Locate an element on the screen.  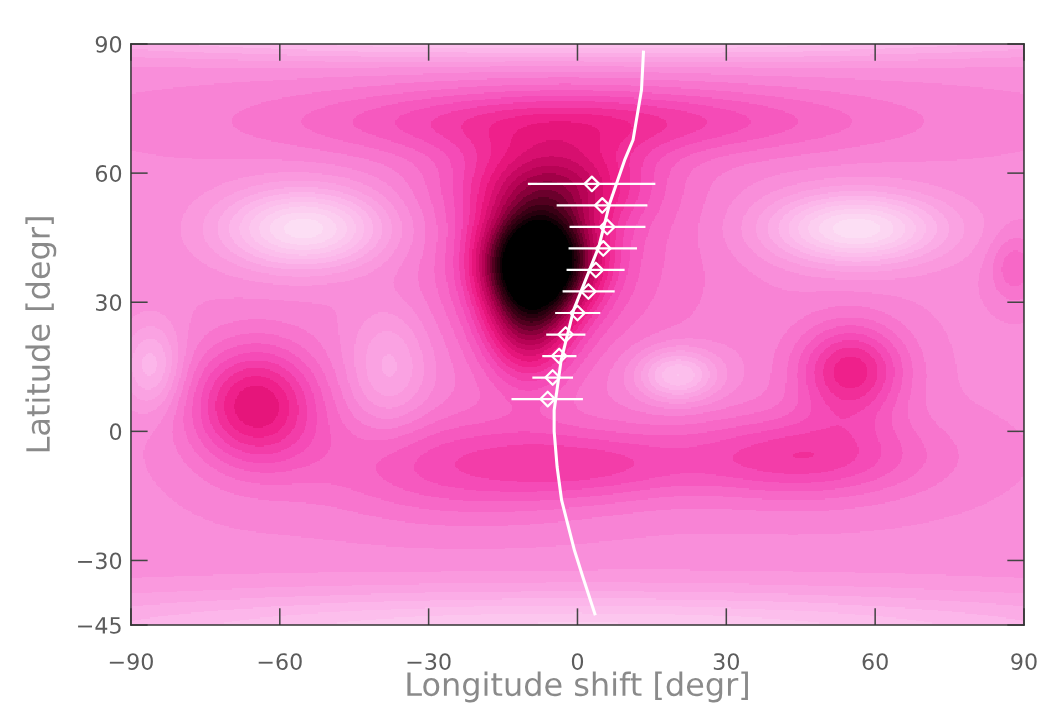
x-tick-label: 60 is located at coordinates (875, 661).